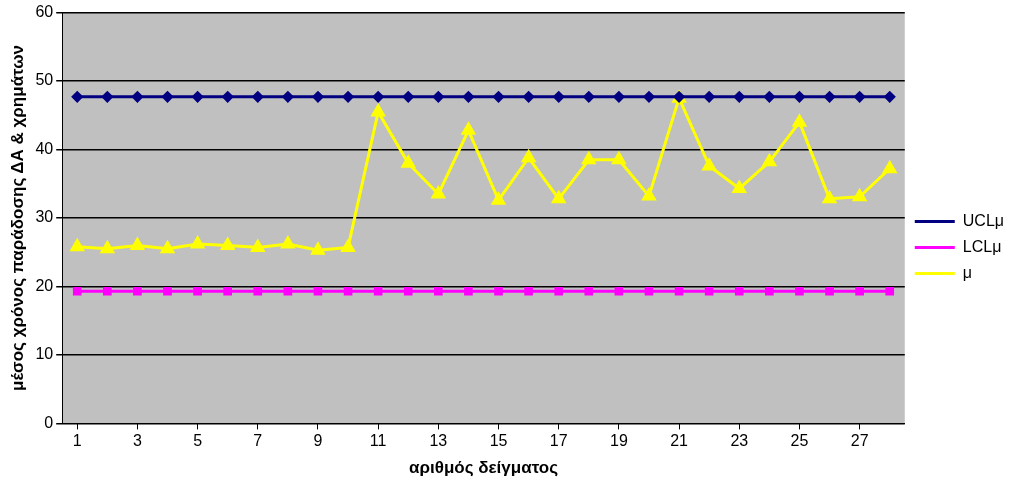 The height and width of the screenshot is (487, 1024). What do you see at coordinates (318, 441) in the screenshot?
I see `x-tick-label: 9` at bounding box center [318, 441].